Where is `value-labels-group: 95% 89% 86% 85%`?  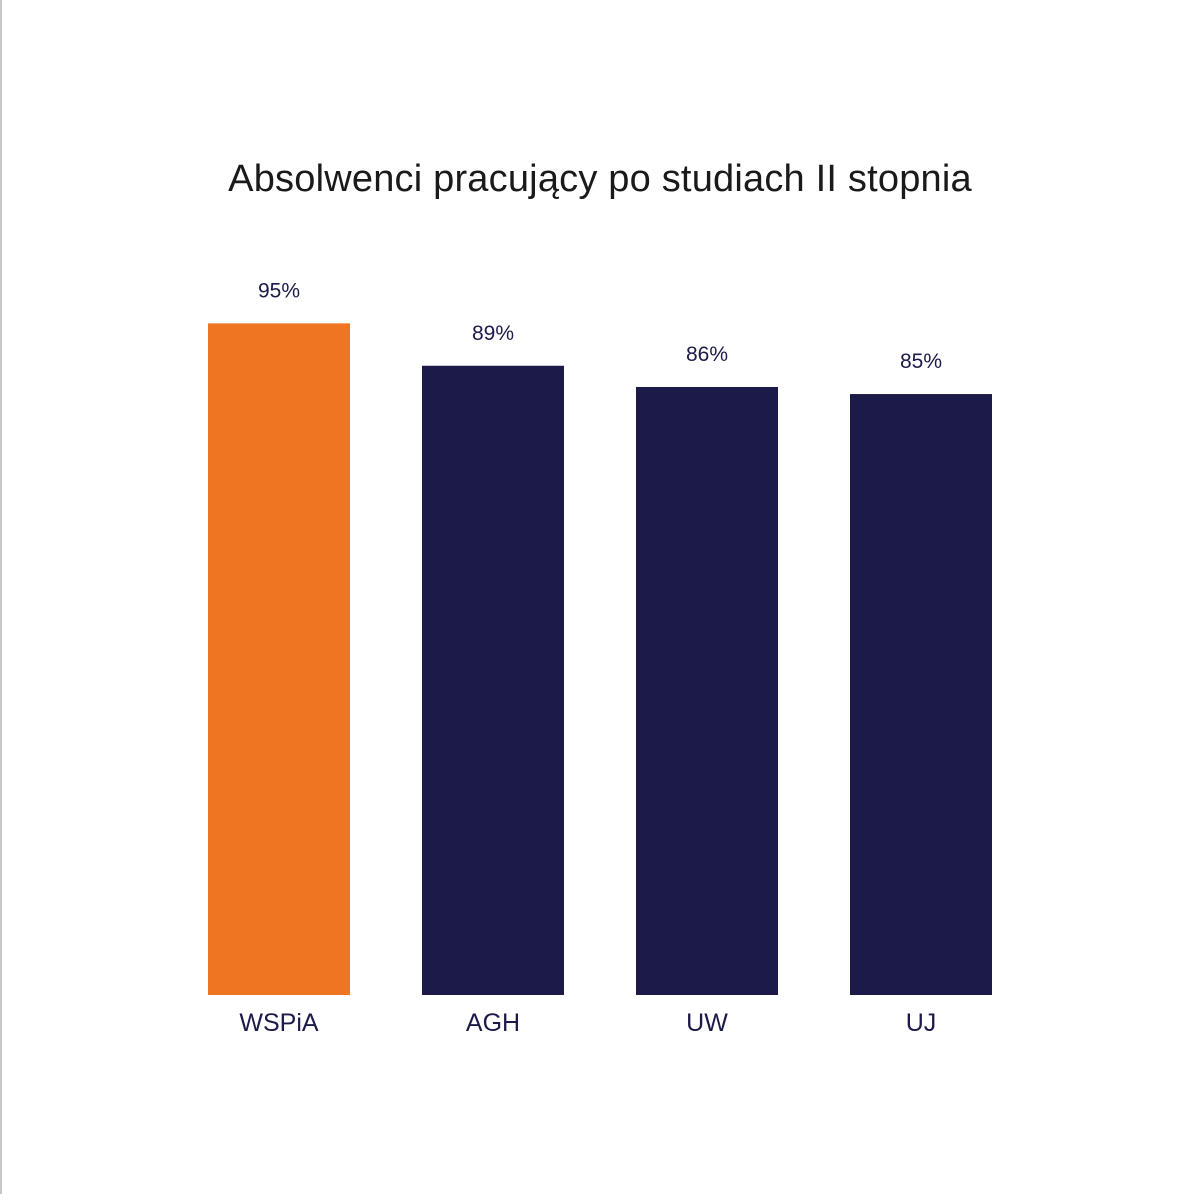
value-labels-group: 95% 89% 86% 85% is located at coordinates (600, 326).